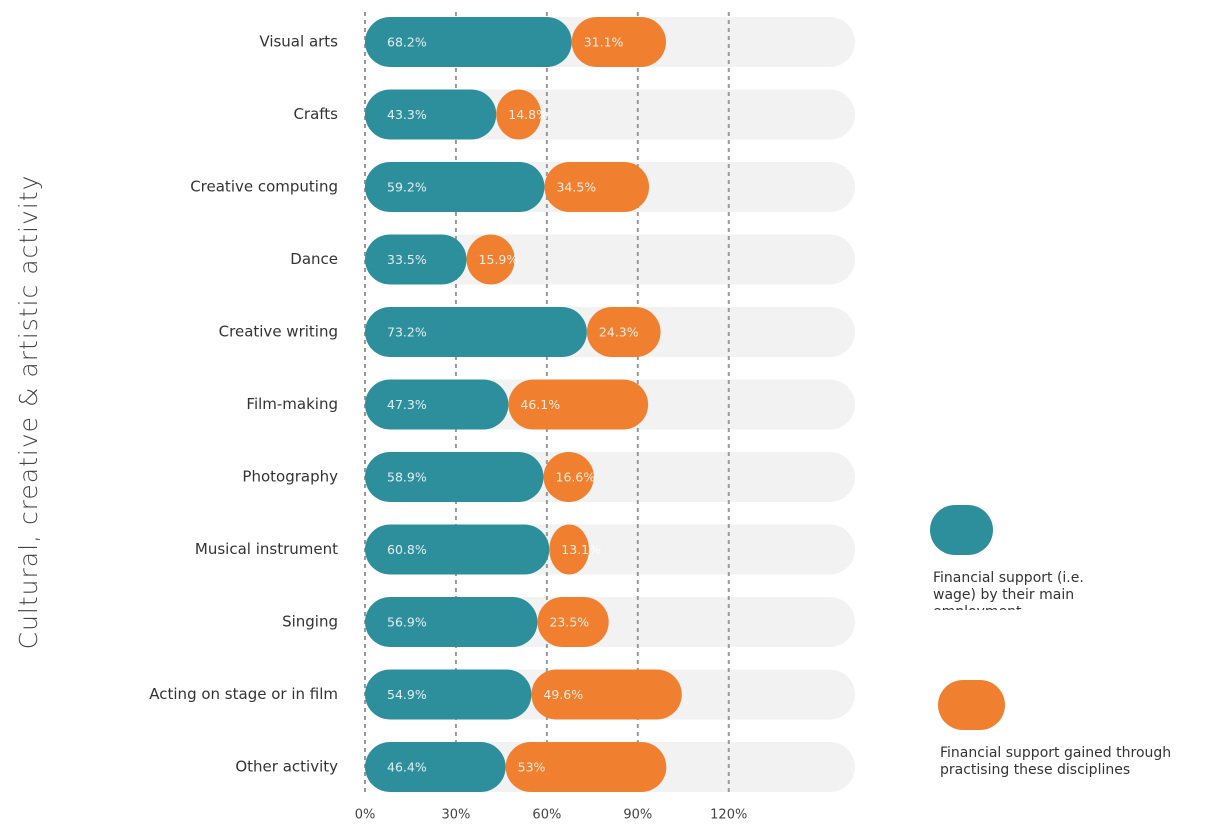 The image size is (1232, 824). Describe the element at coordinates (637, 815) in the screenshot. I see `x-tick-label: 90%` at that location.